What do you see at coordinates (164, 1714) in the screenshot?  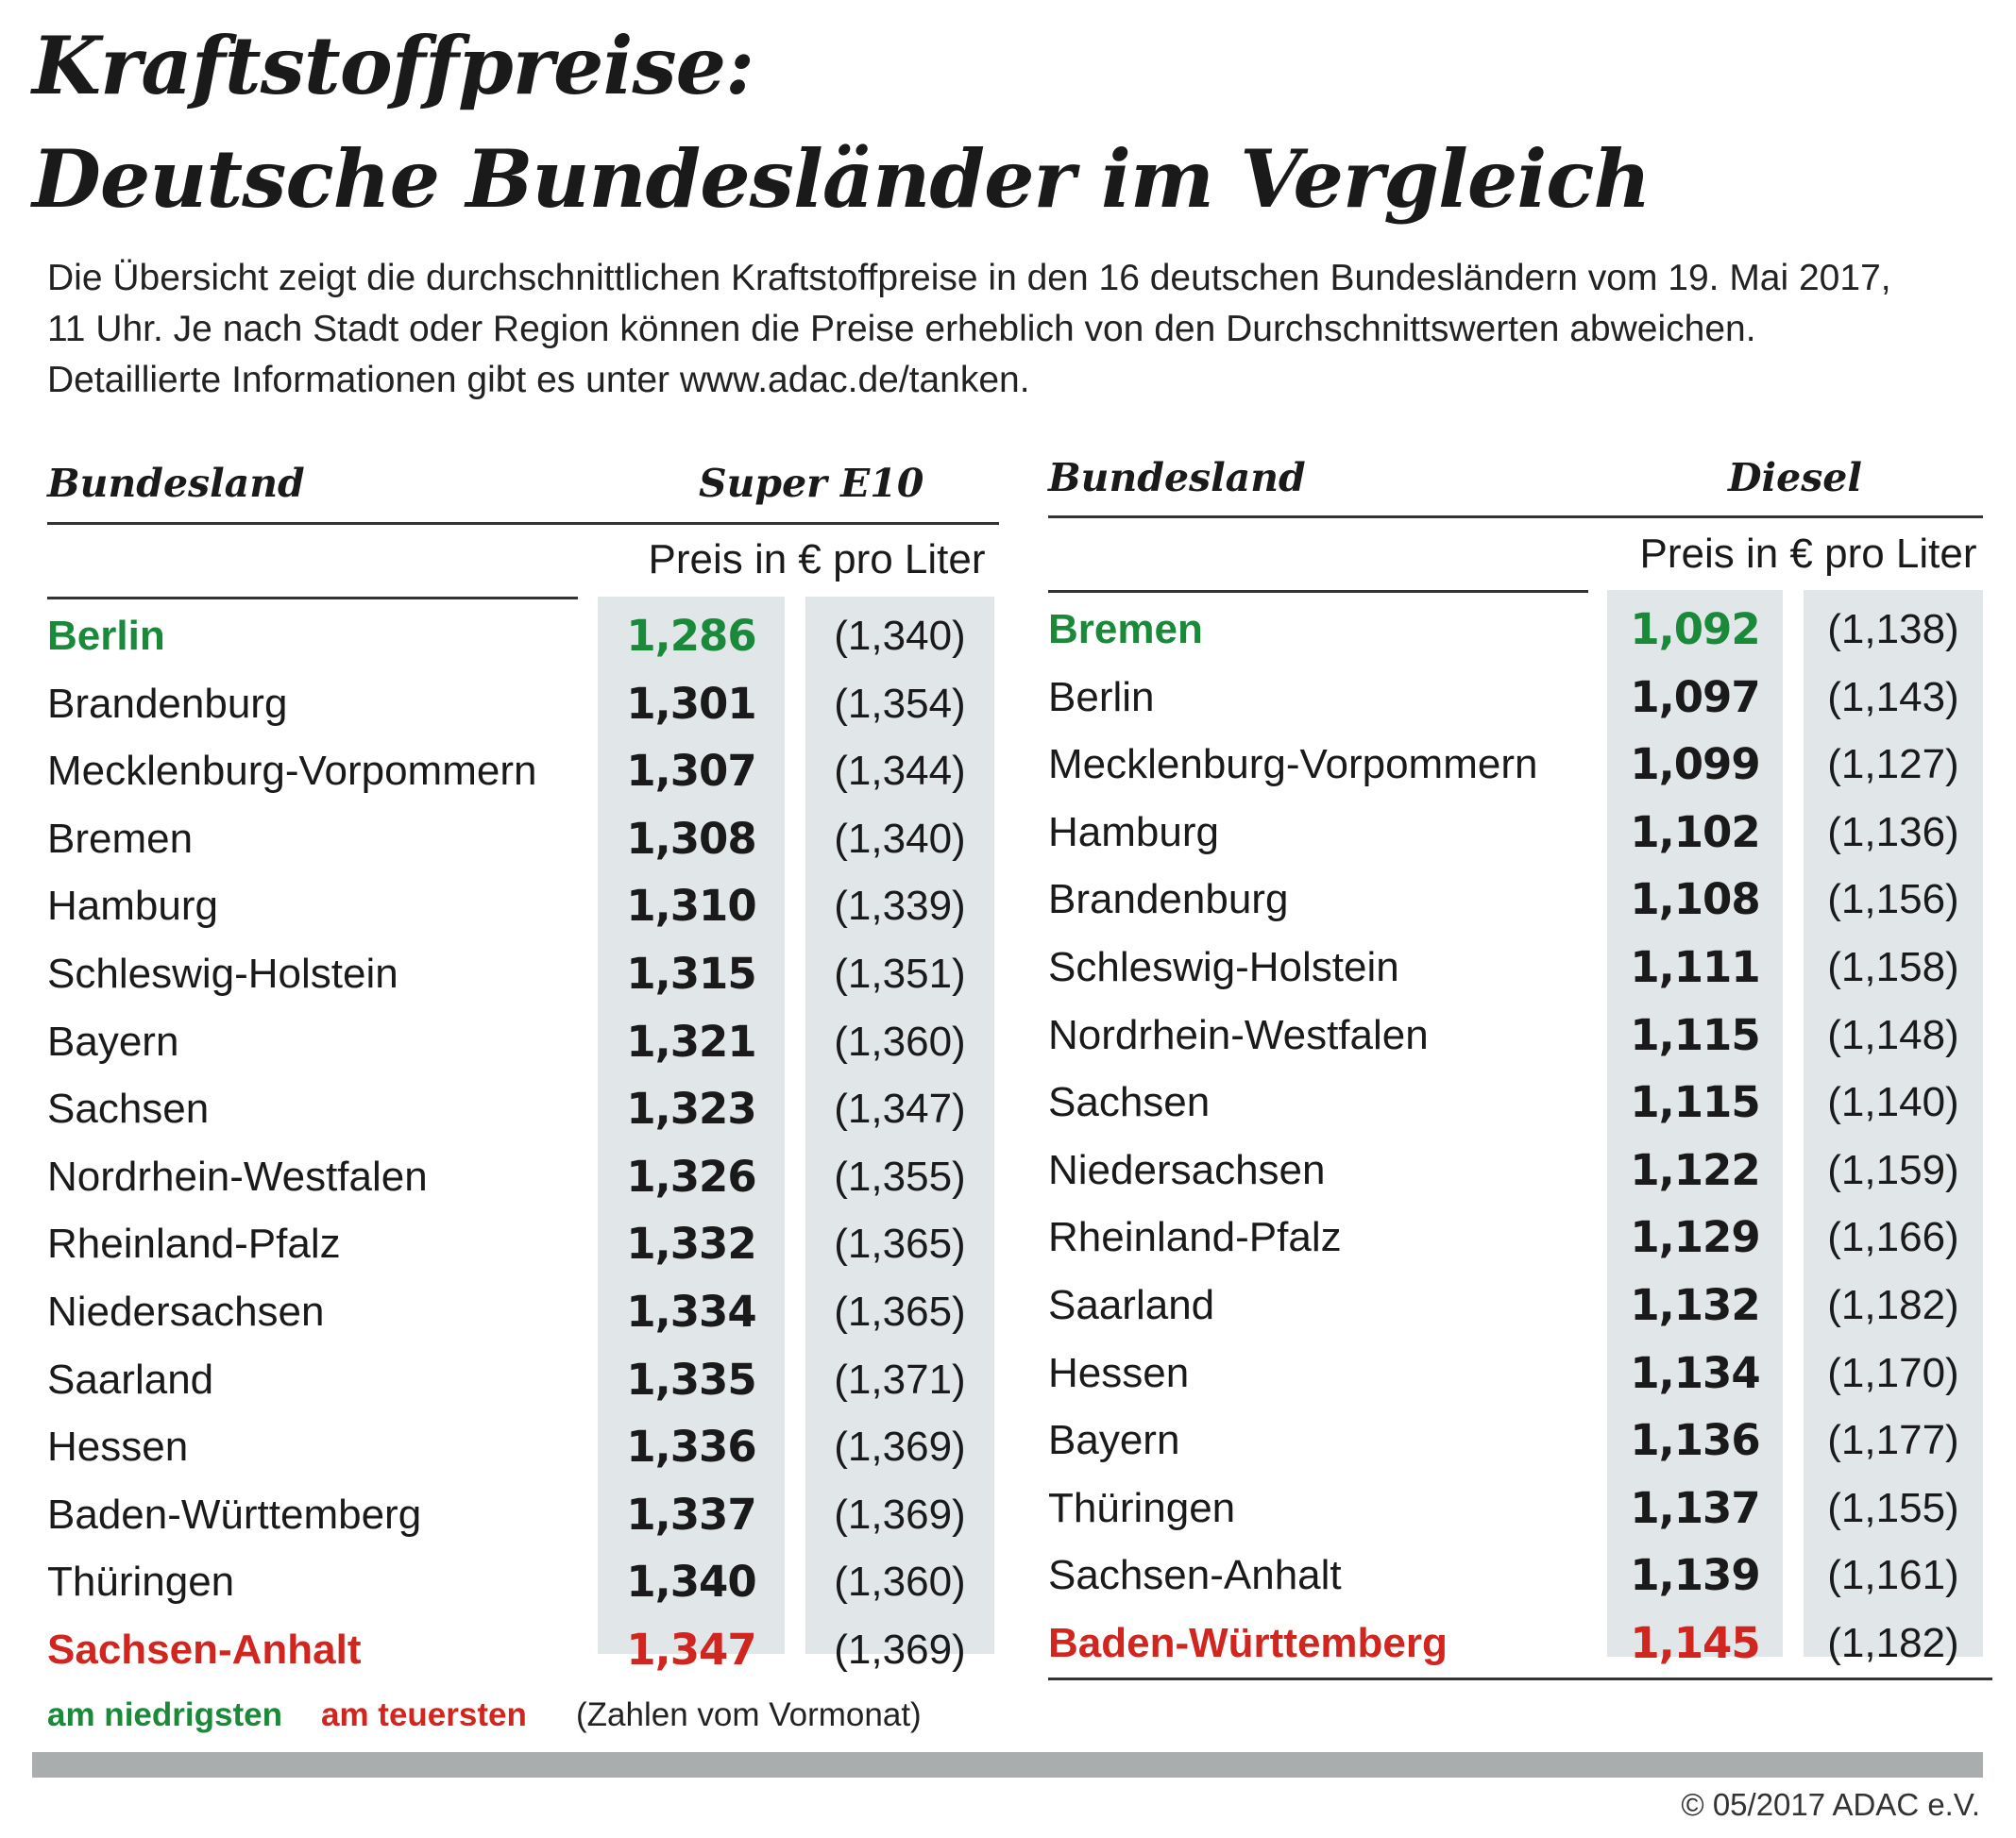 I see `legend-lowest: am niedrigsten` at bounding box center [164, 1714].